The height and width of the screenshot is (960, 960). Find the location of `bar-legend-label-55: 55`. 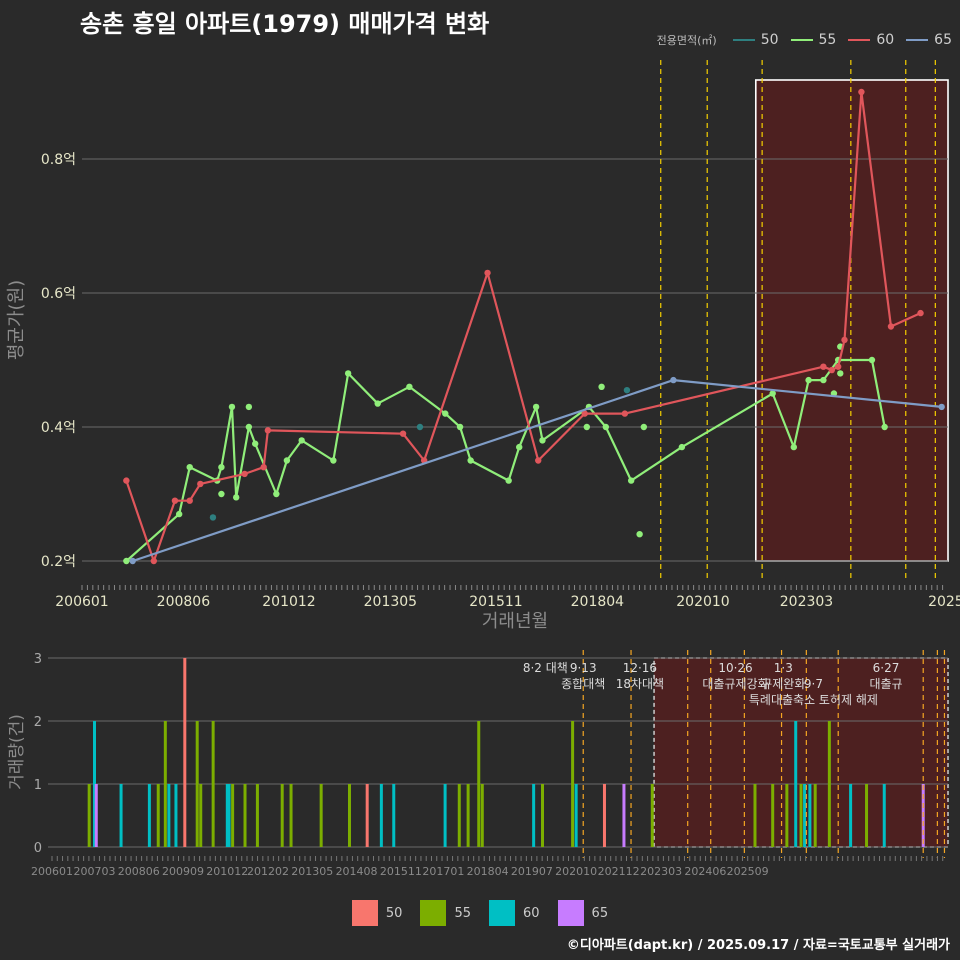

bar-legend-label-55: 55 is located at coordinates (462, 913).